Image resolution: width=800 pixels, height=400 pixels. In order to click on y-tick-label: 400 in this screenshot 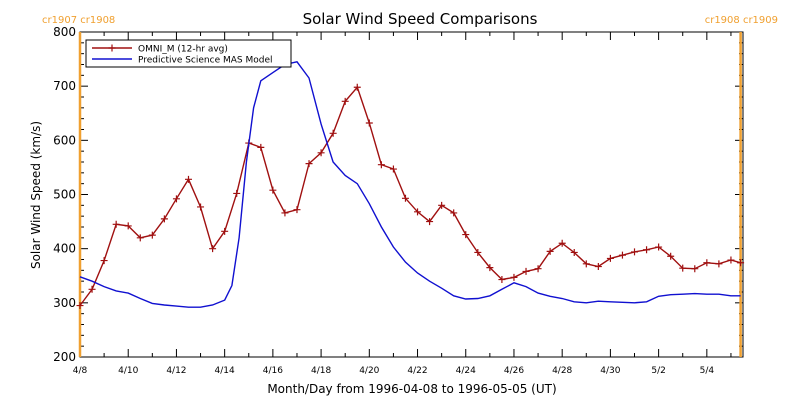, I will do `click(64, 249)`.